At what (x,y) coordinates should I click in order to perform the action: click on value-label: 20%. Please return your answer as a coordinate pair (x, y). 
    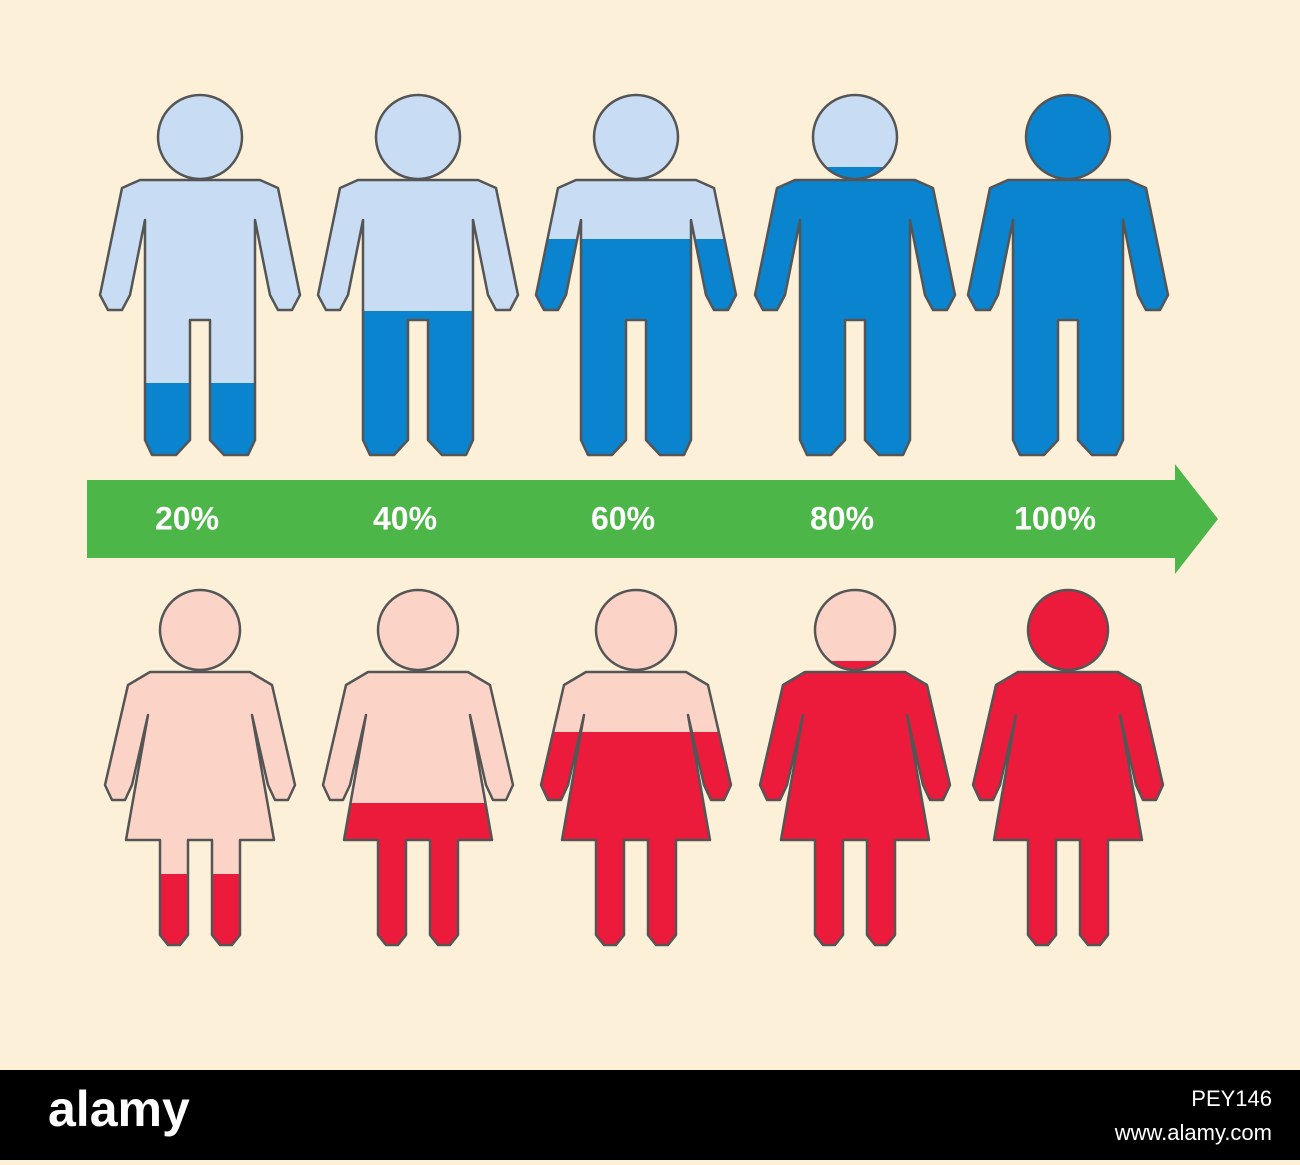
    Looking at the image, I should click on (187, 518).